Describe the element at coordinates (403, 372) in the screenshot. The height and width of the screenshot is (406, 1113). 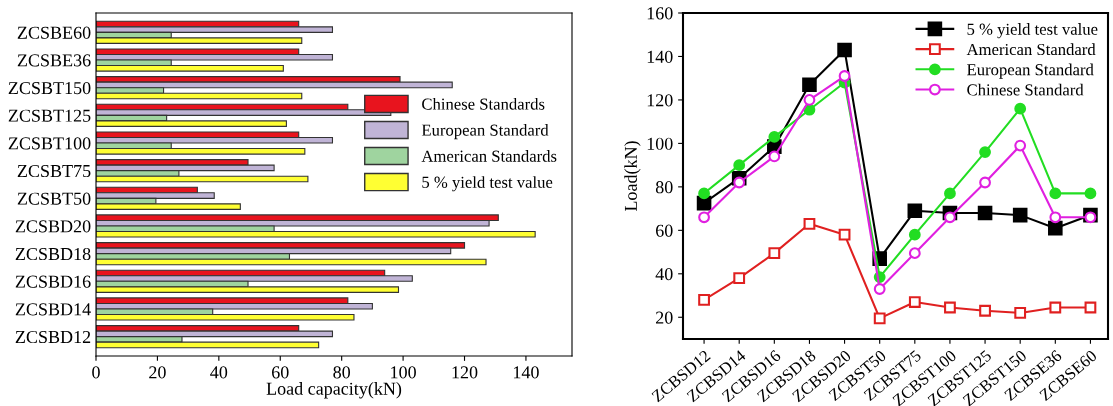
I see `x-tick-label: 100` at that location.